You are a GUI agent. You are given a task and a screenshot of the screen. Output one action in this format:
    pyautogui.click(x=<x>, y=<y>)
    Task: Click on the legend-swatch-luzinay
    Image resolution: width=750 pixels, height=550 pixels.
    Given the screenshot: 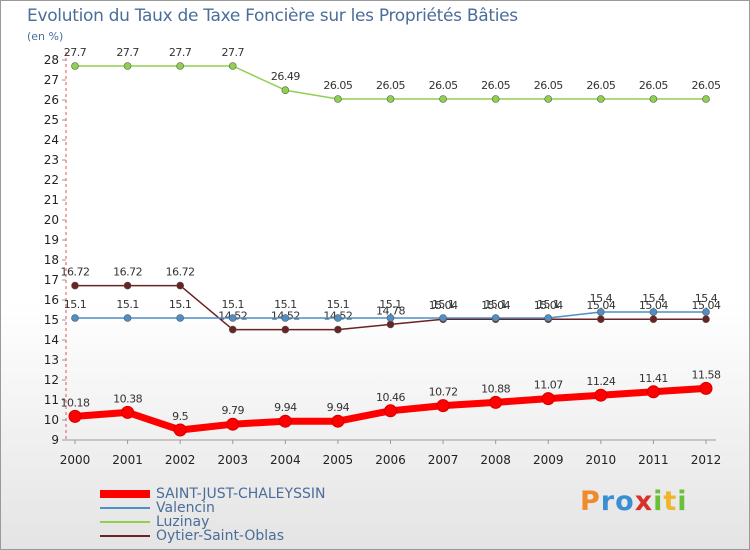 What is the action you would take?
    pyautogui.click(x=125, y=522)
    